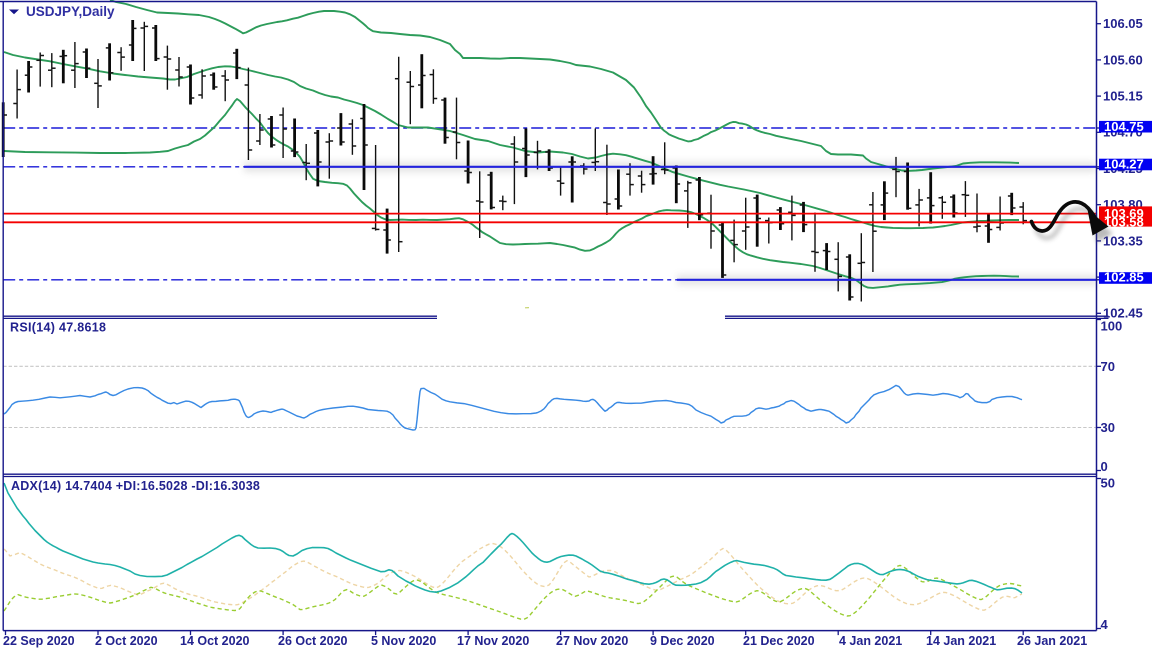  What do you see at coordinates (1123, 240) in the screenshot?
I see `svg-text: 103.35` at bounding box center [1123, 240].